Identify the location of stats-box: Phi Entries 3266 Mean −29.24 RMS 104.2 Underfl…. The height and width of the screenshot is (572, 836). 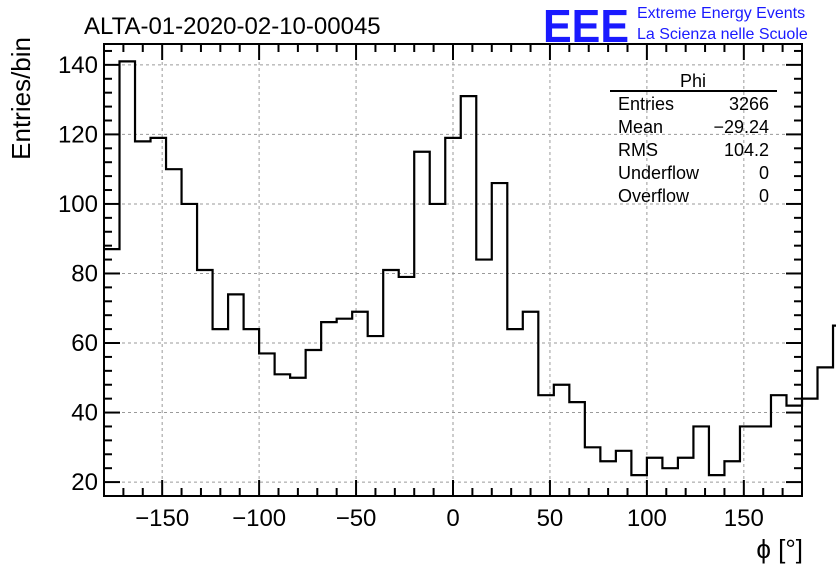
(693, 138).